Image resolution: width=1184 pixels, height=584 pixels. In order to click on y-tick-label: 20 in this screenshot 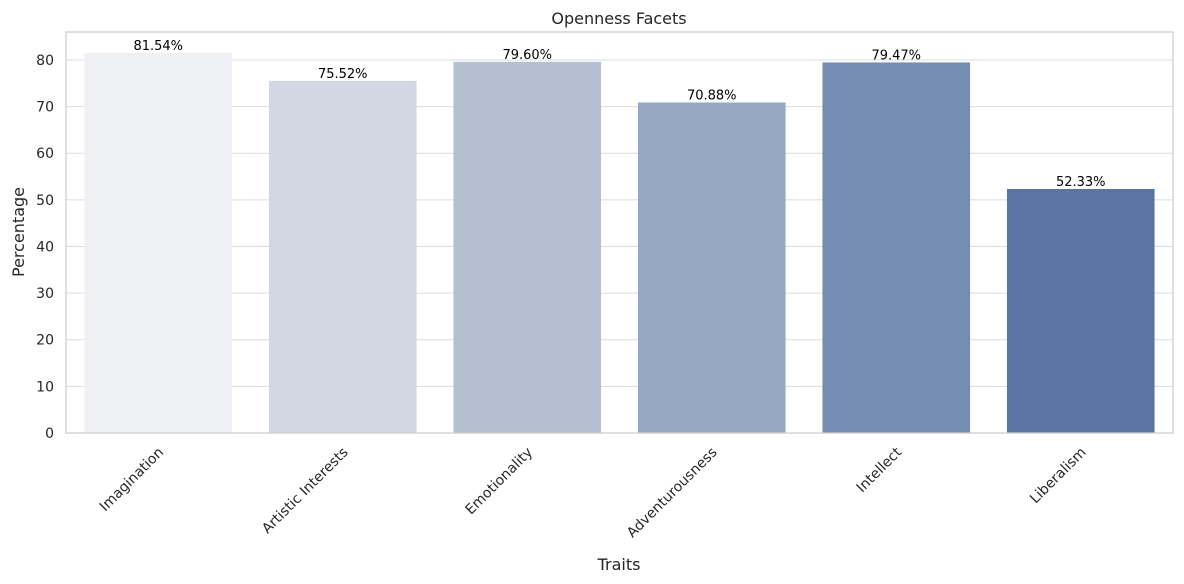, I will do `click(45, 341)`.